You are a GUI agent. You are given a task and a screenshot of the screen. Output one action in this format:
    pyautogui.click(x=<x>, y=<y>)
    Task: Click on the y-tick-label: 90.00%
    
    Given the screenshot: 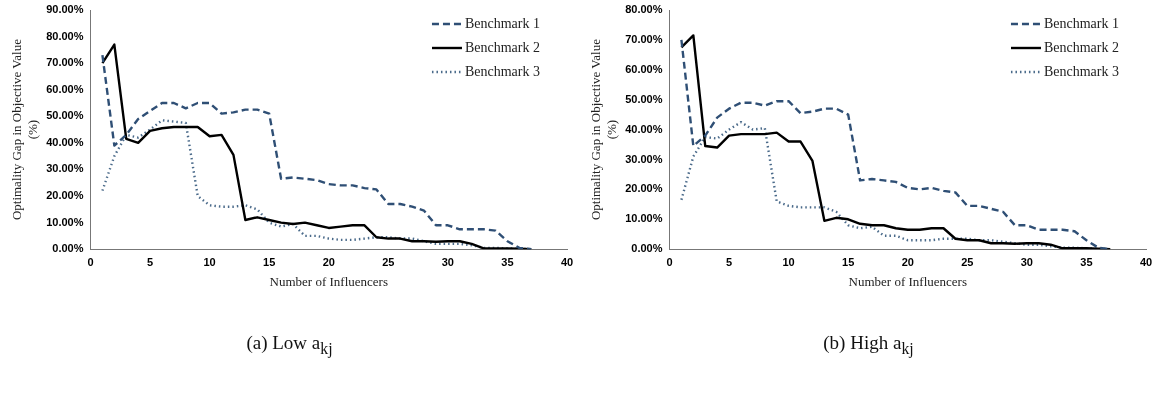 What is the action you would take?
    pyautogui.click(x=65, y=9)
    